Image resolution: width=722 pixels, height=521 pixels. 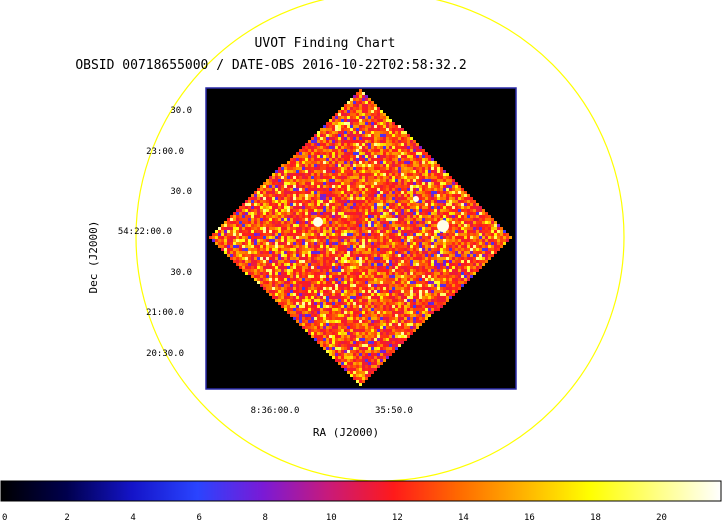 I want to click on y-tick-label: 54:22:00.0, so click(x=145, y=232).